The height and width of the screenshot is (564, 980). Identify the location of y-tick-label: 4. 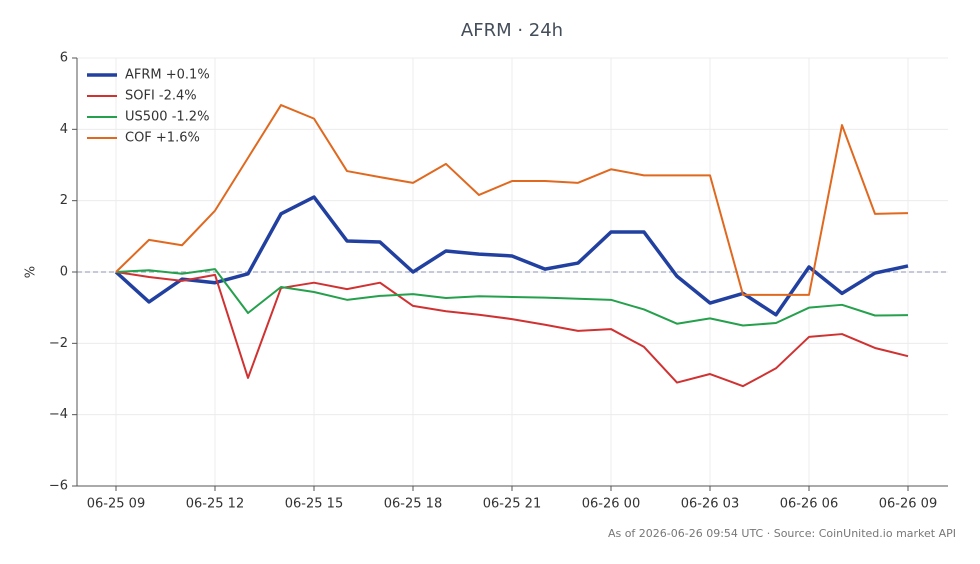
(64, 129).